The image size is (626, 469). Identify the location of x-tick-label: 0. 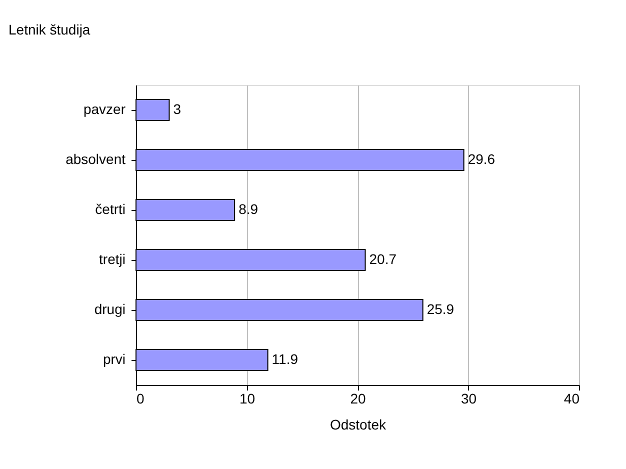
(140, 398).